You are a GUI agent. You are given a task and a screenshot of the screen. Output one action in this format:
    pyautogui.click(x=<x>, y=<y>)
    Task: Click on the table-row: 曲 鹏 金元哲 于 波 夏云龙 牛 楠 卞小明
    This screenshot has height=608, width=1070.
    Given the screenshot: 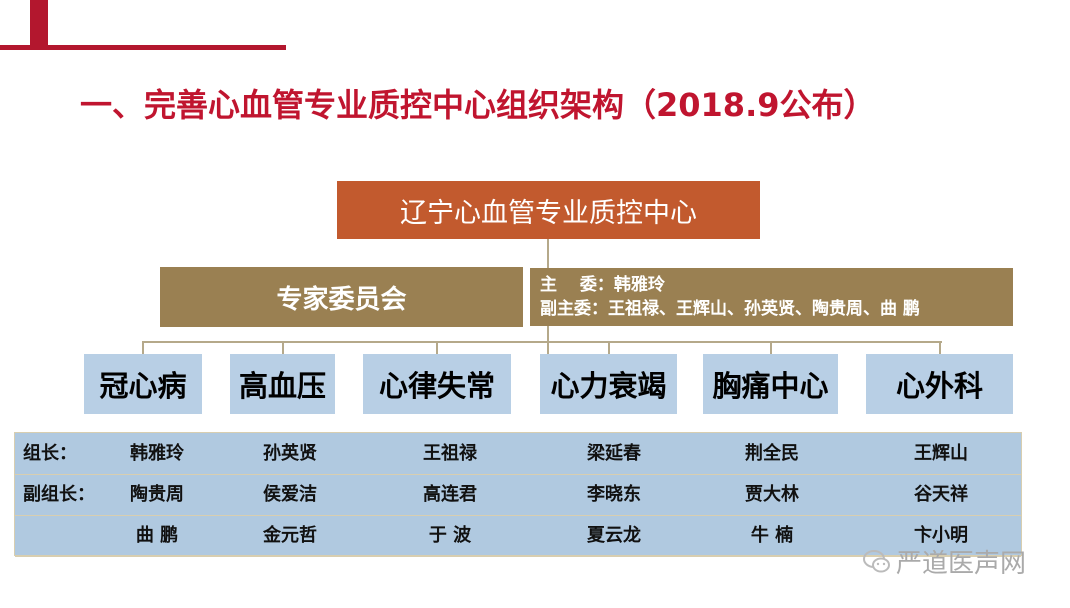 What is the action you would take?
    pyautogui.click(x=518, y=536)
    